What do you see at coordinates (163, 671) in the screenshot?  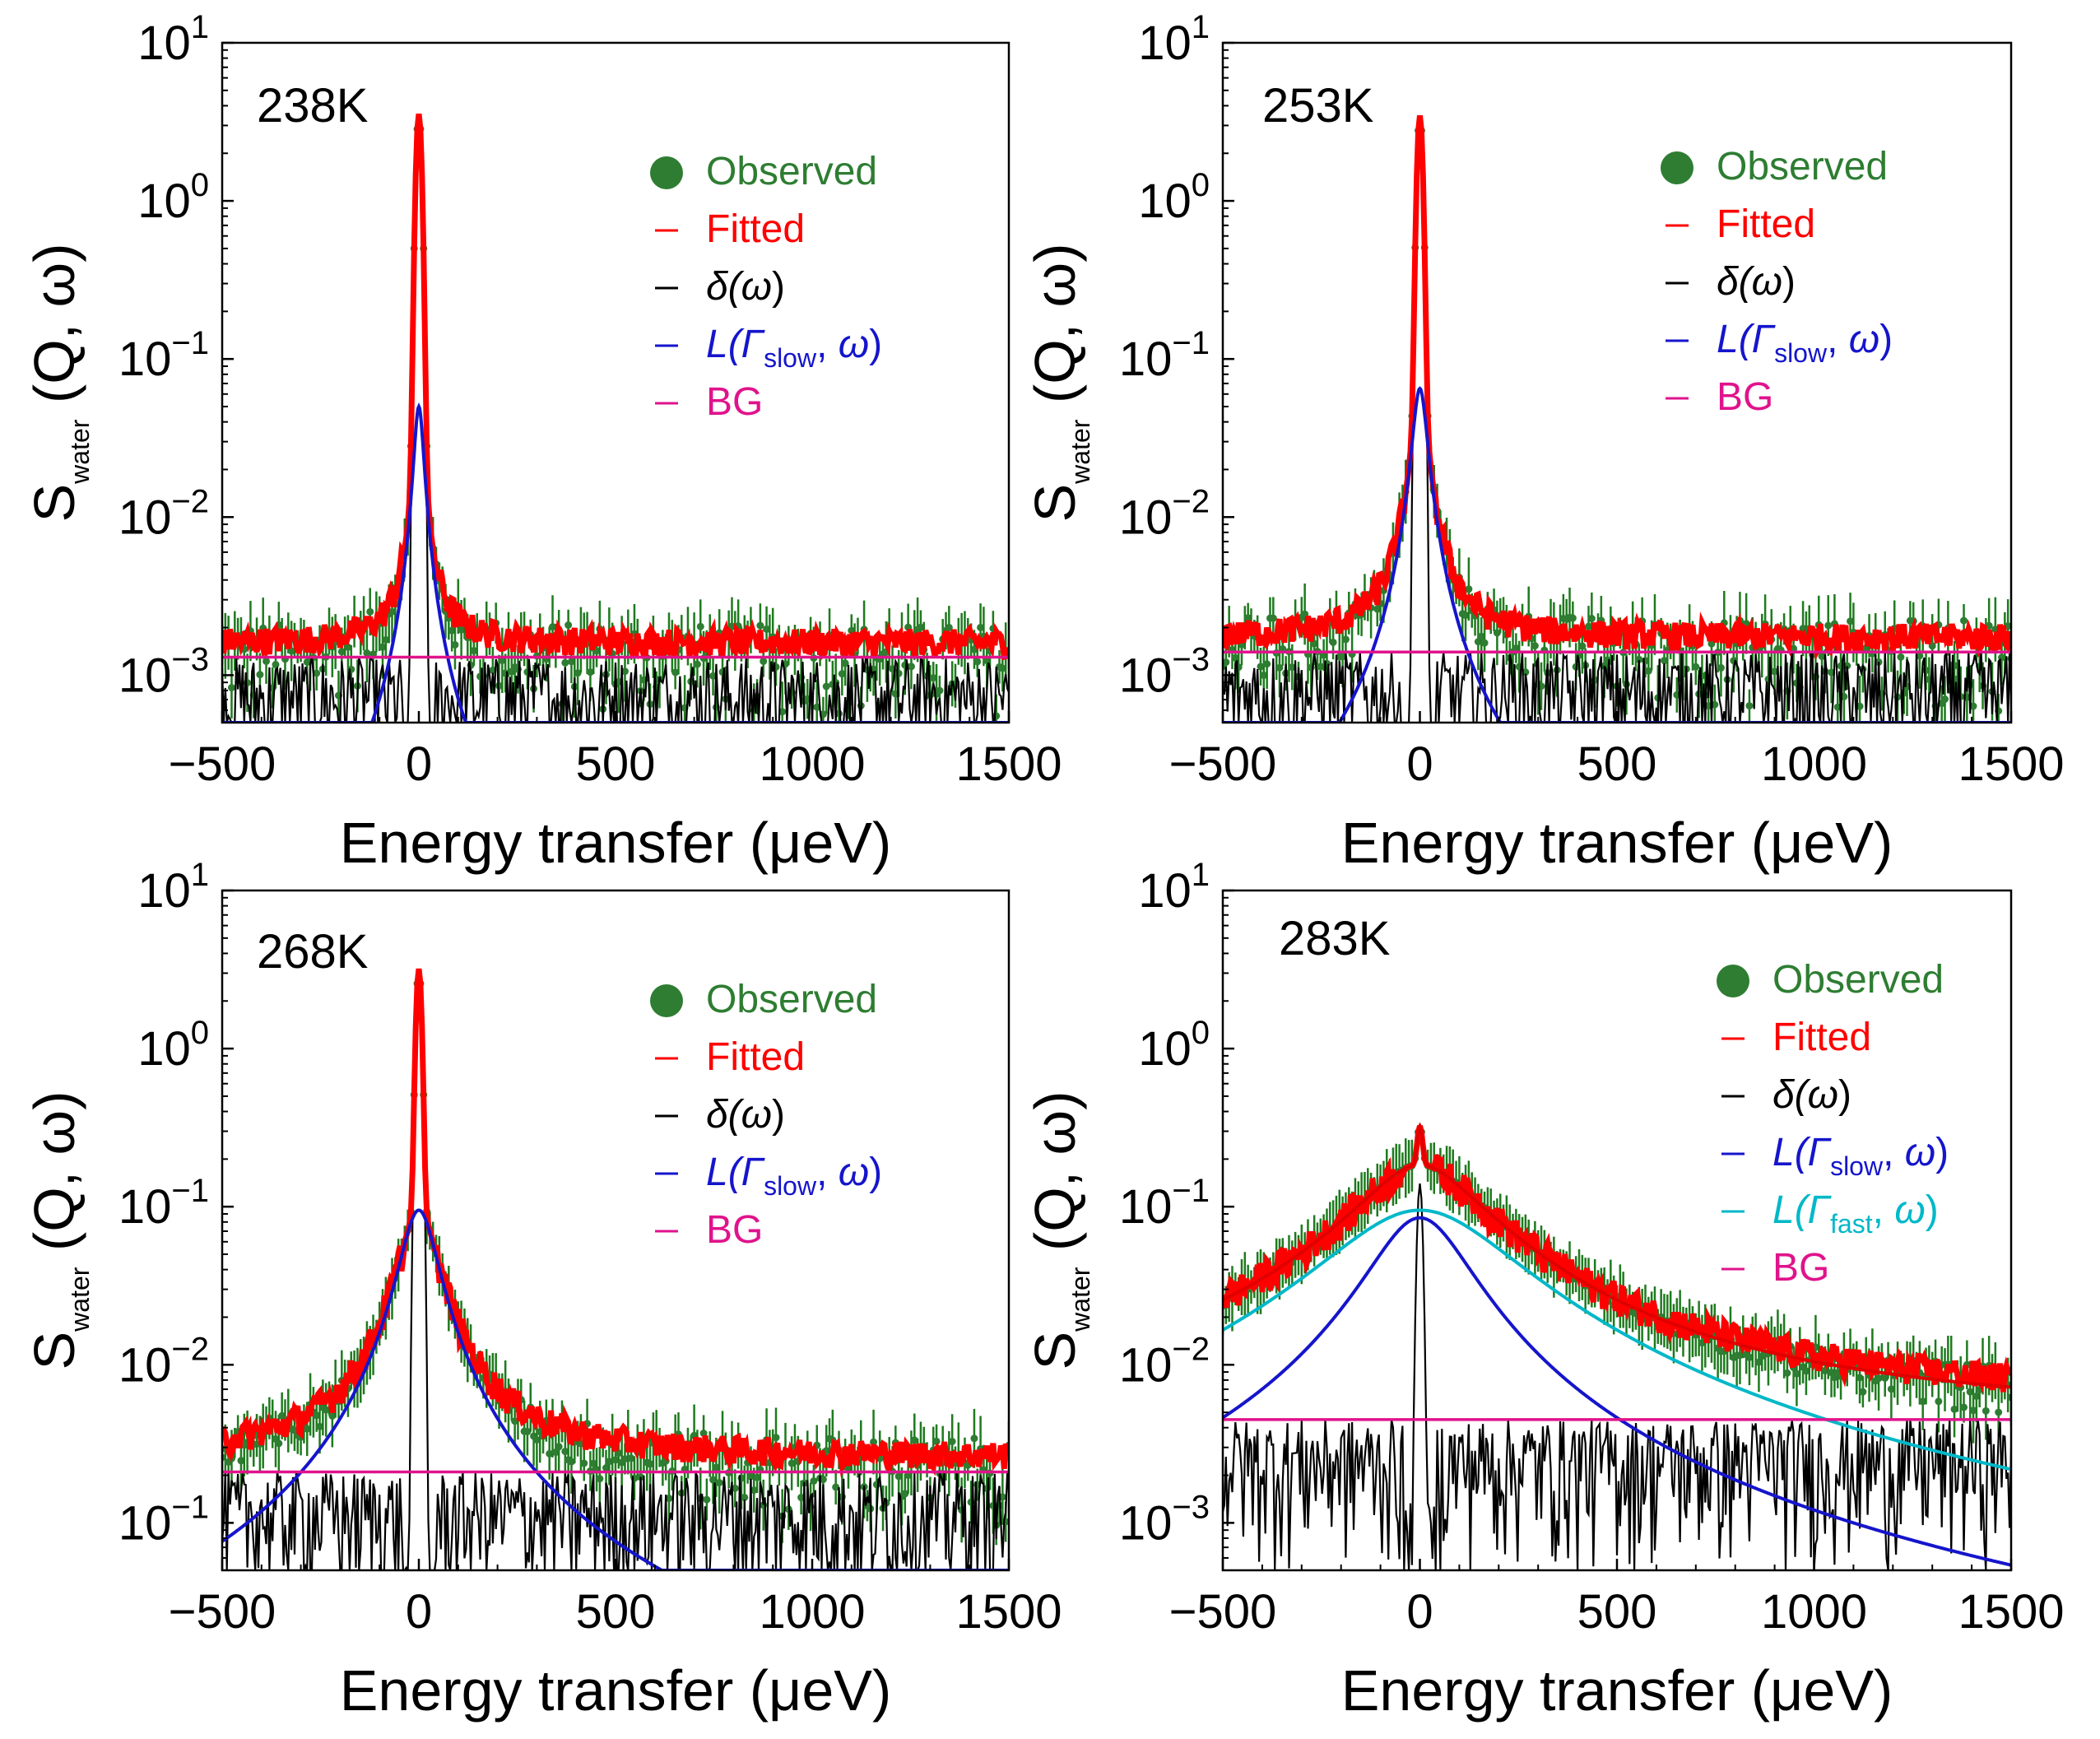 I see `y-tick-label: 10⁻³` at bounding box center [163, 671].